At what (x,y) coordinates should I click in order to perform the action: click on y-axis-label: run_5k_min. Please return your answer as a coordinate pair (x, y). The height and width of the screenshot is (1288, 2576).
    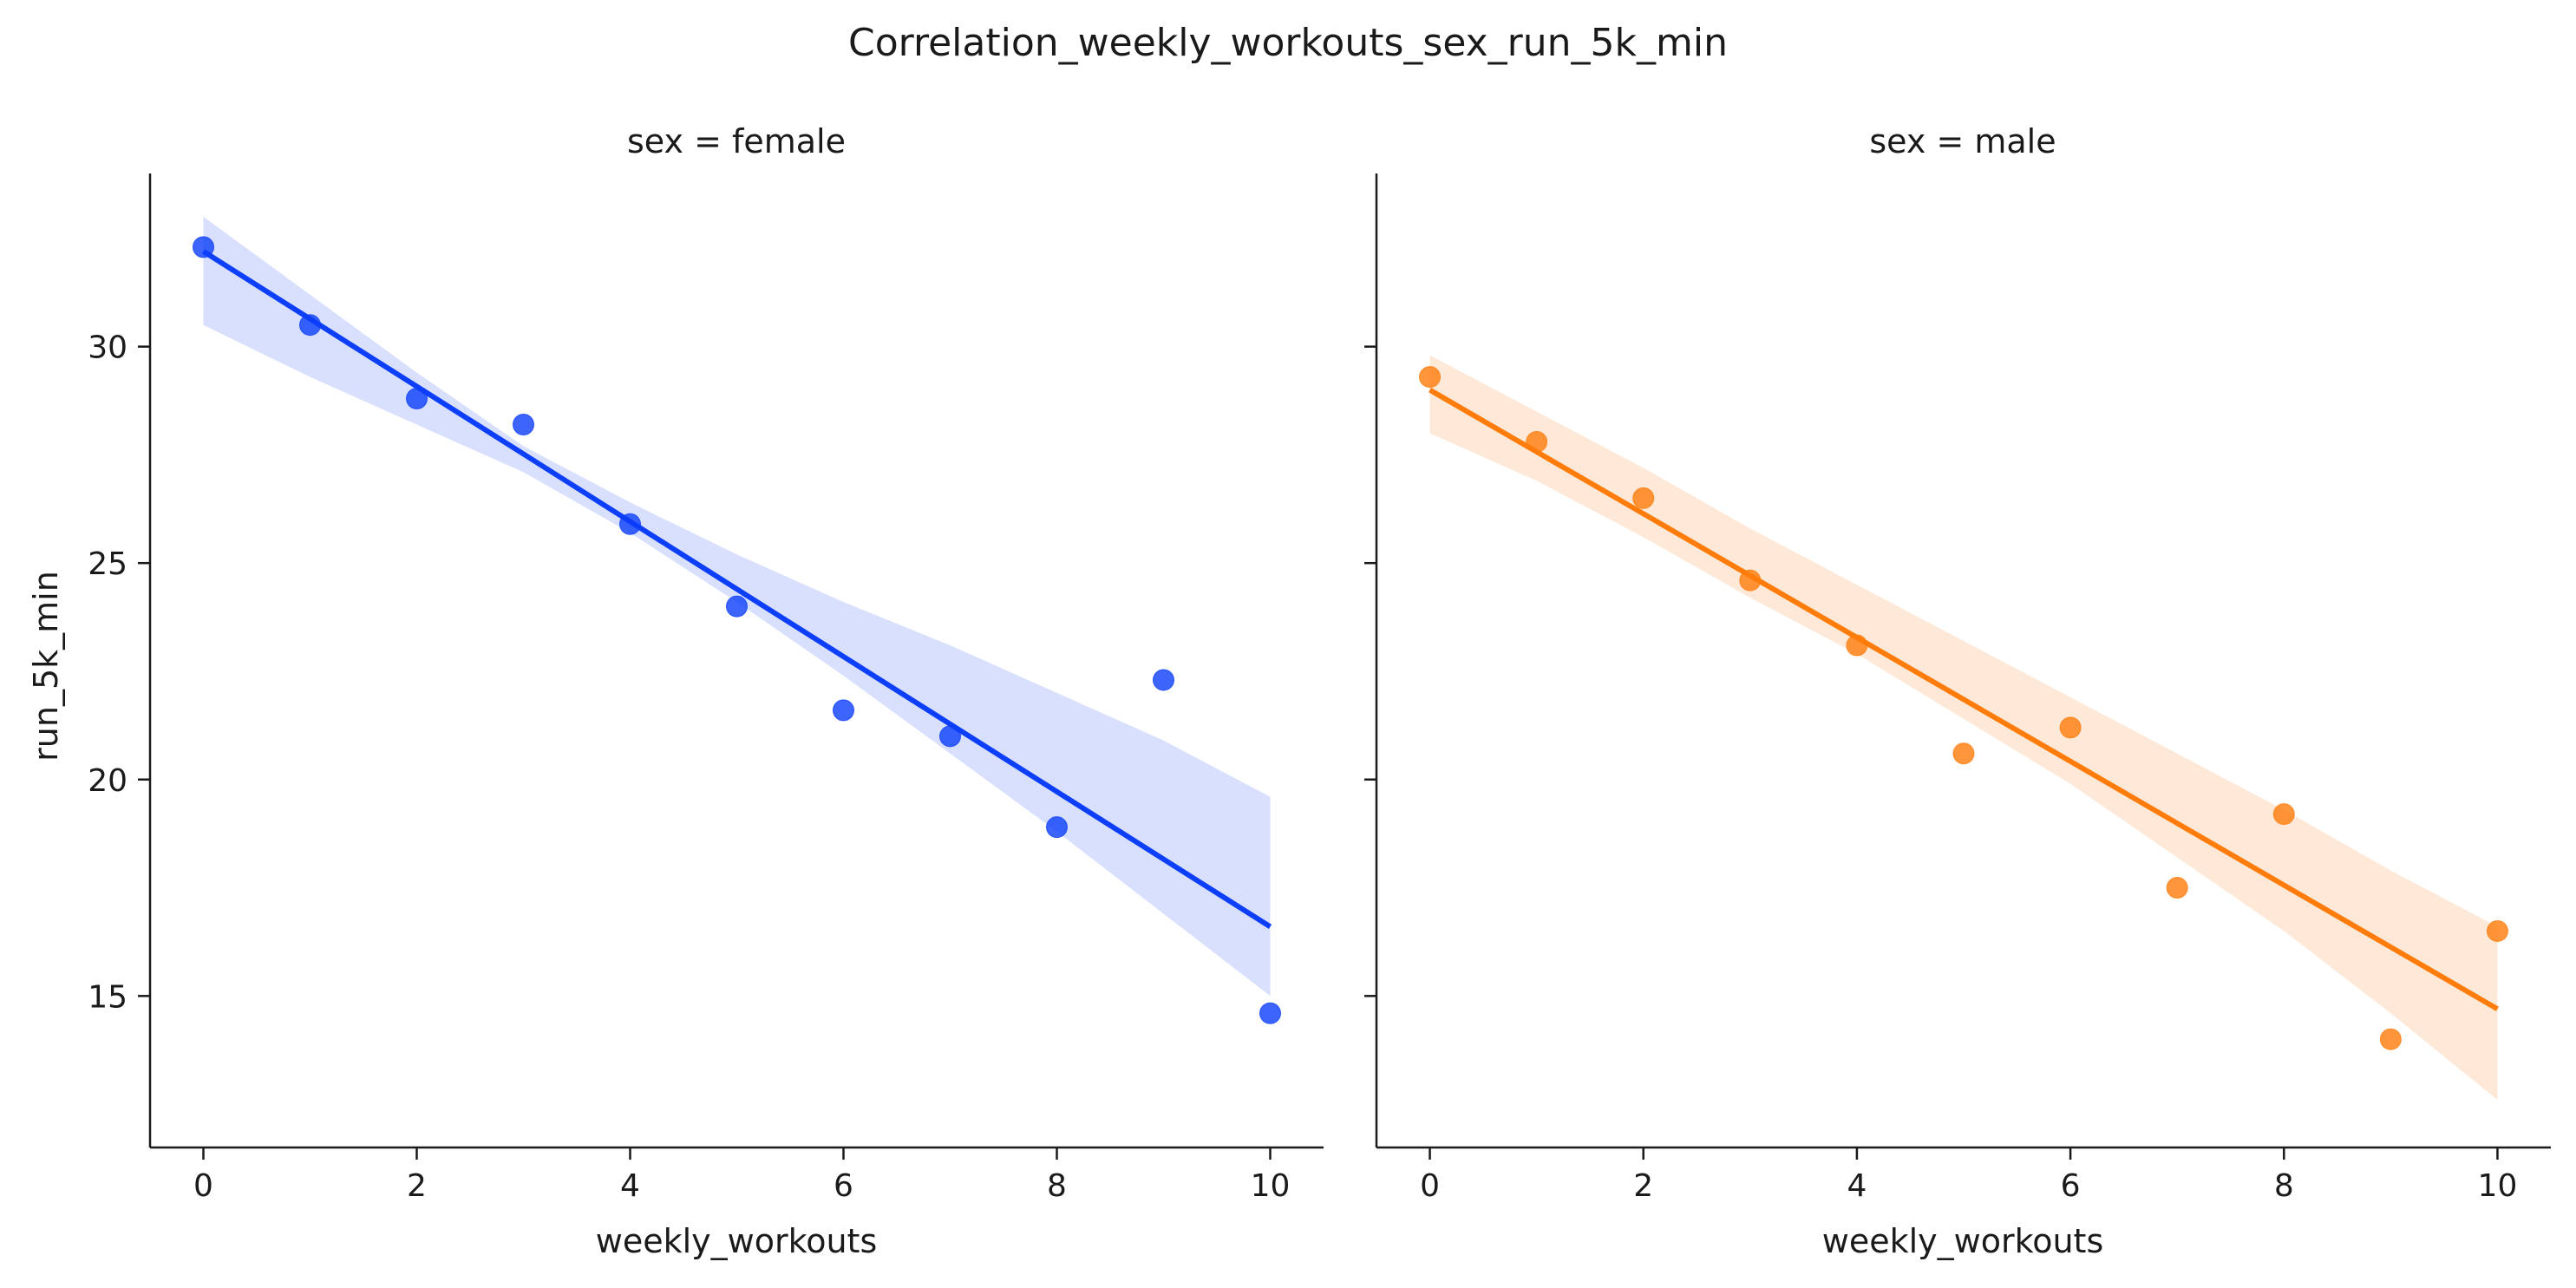
    Looking at the image, I should click on (46, 666).